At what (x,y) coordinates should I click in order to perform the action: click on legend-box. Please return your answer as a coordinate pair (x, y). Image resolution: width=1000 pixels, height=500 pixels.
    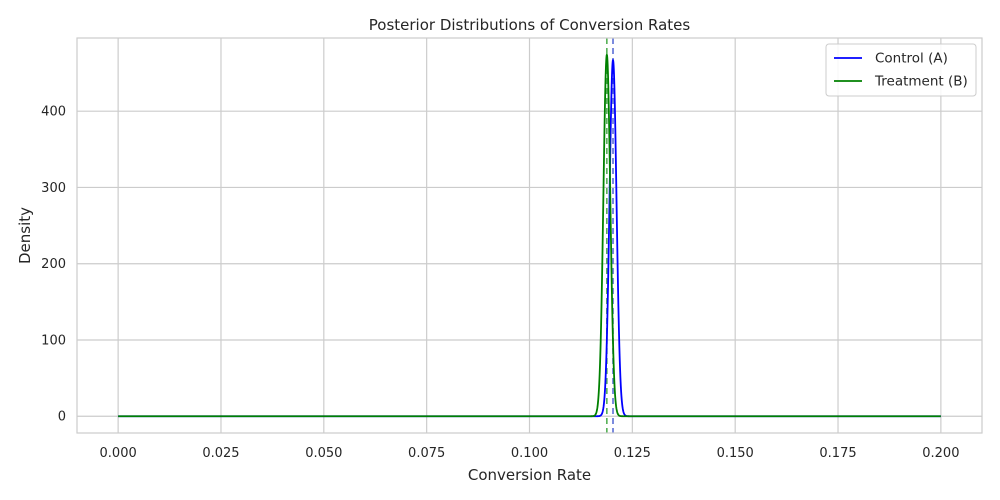
    Looking at the image, I should click on (901, 70).